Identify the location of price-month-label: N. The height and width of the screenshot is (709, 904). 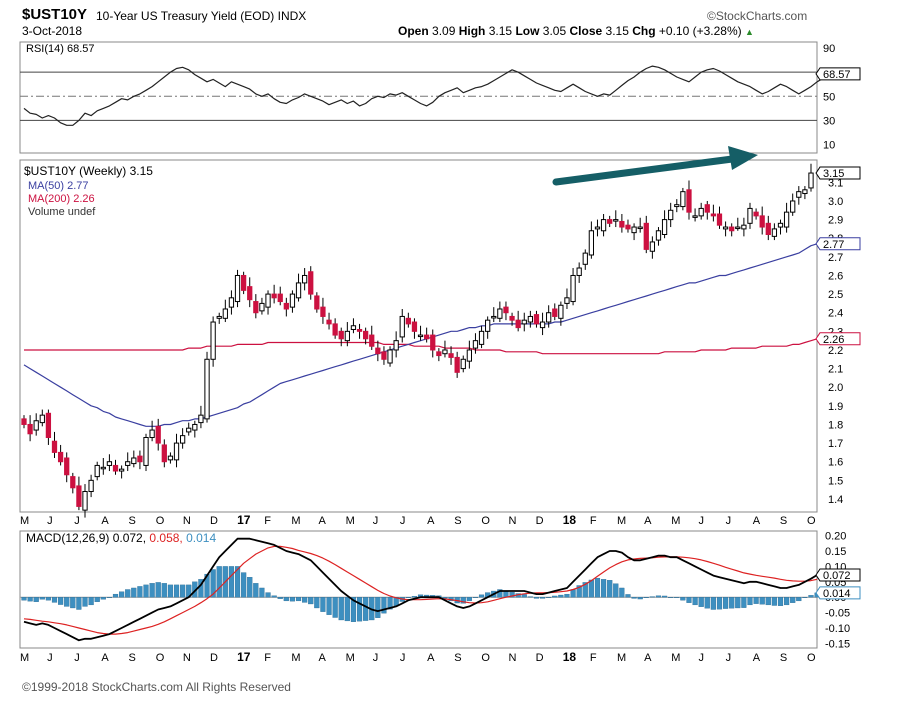
(512, 521).